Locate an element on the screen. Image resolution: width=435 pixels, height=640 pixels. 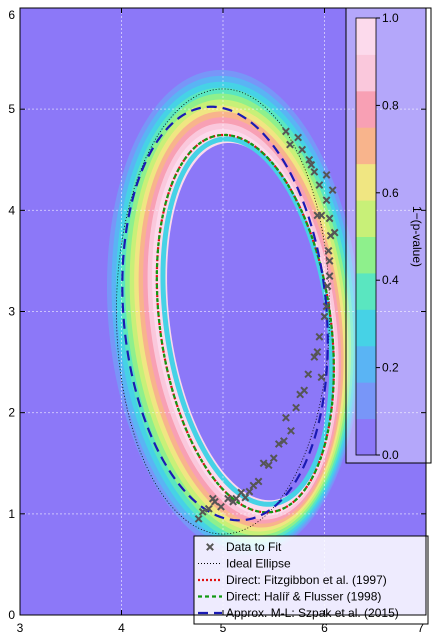
y-tick-label: 1 is located at coordinates (11, 514).